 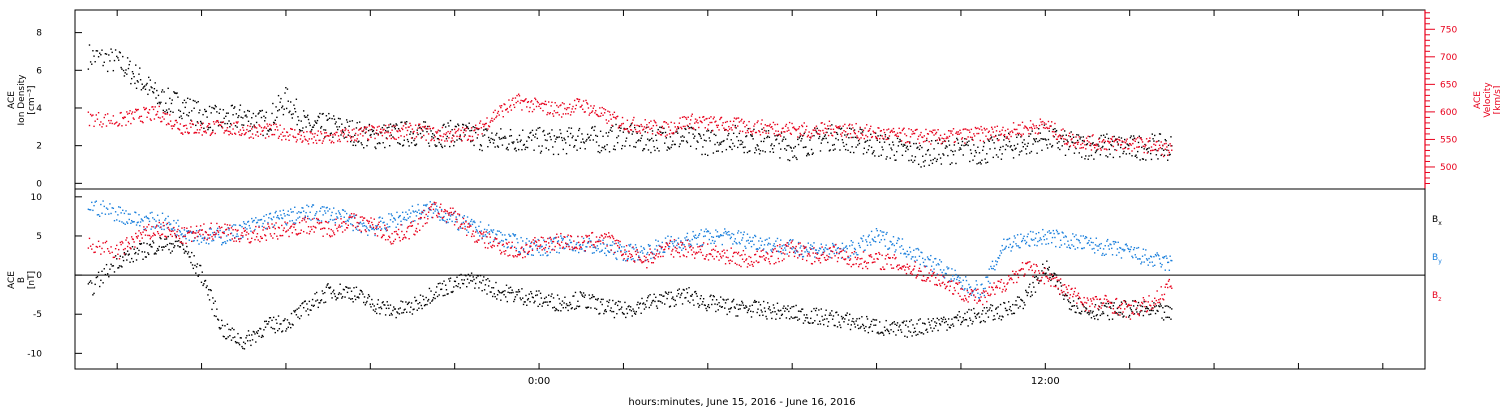 What do you see at coordinates (22, 100) in the screenshot?
I see `top-left-ylabel: Ion Density` at bounding box center [22, 100].